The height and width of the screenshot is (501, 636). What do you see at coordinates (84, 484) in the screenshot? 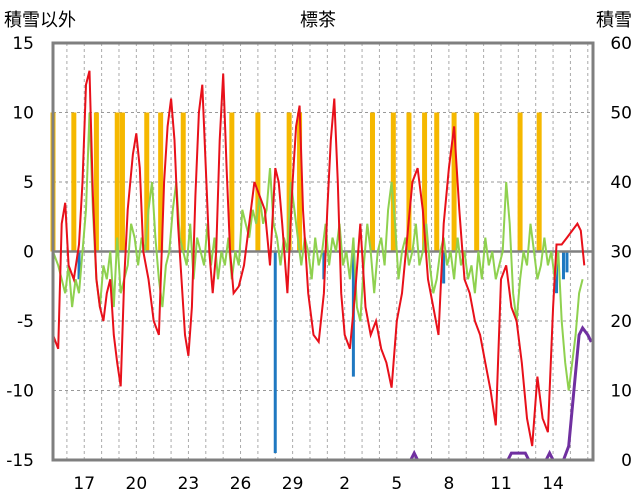
I see `x-tick-label: 17` at bounding box center [84, 484].